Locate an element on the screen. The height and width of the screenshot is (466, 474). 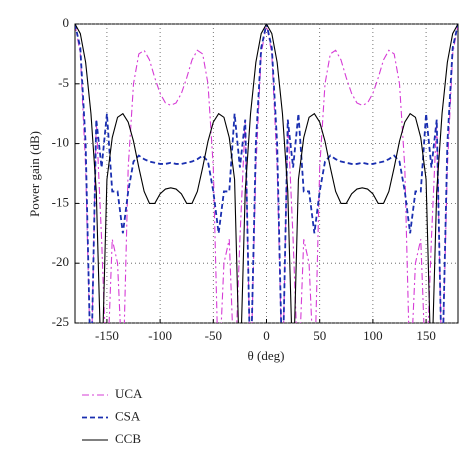
x-tick-label: -50 is located at coordinates (213, 335).